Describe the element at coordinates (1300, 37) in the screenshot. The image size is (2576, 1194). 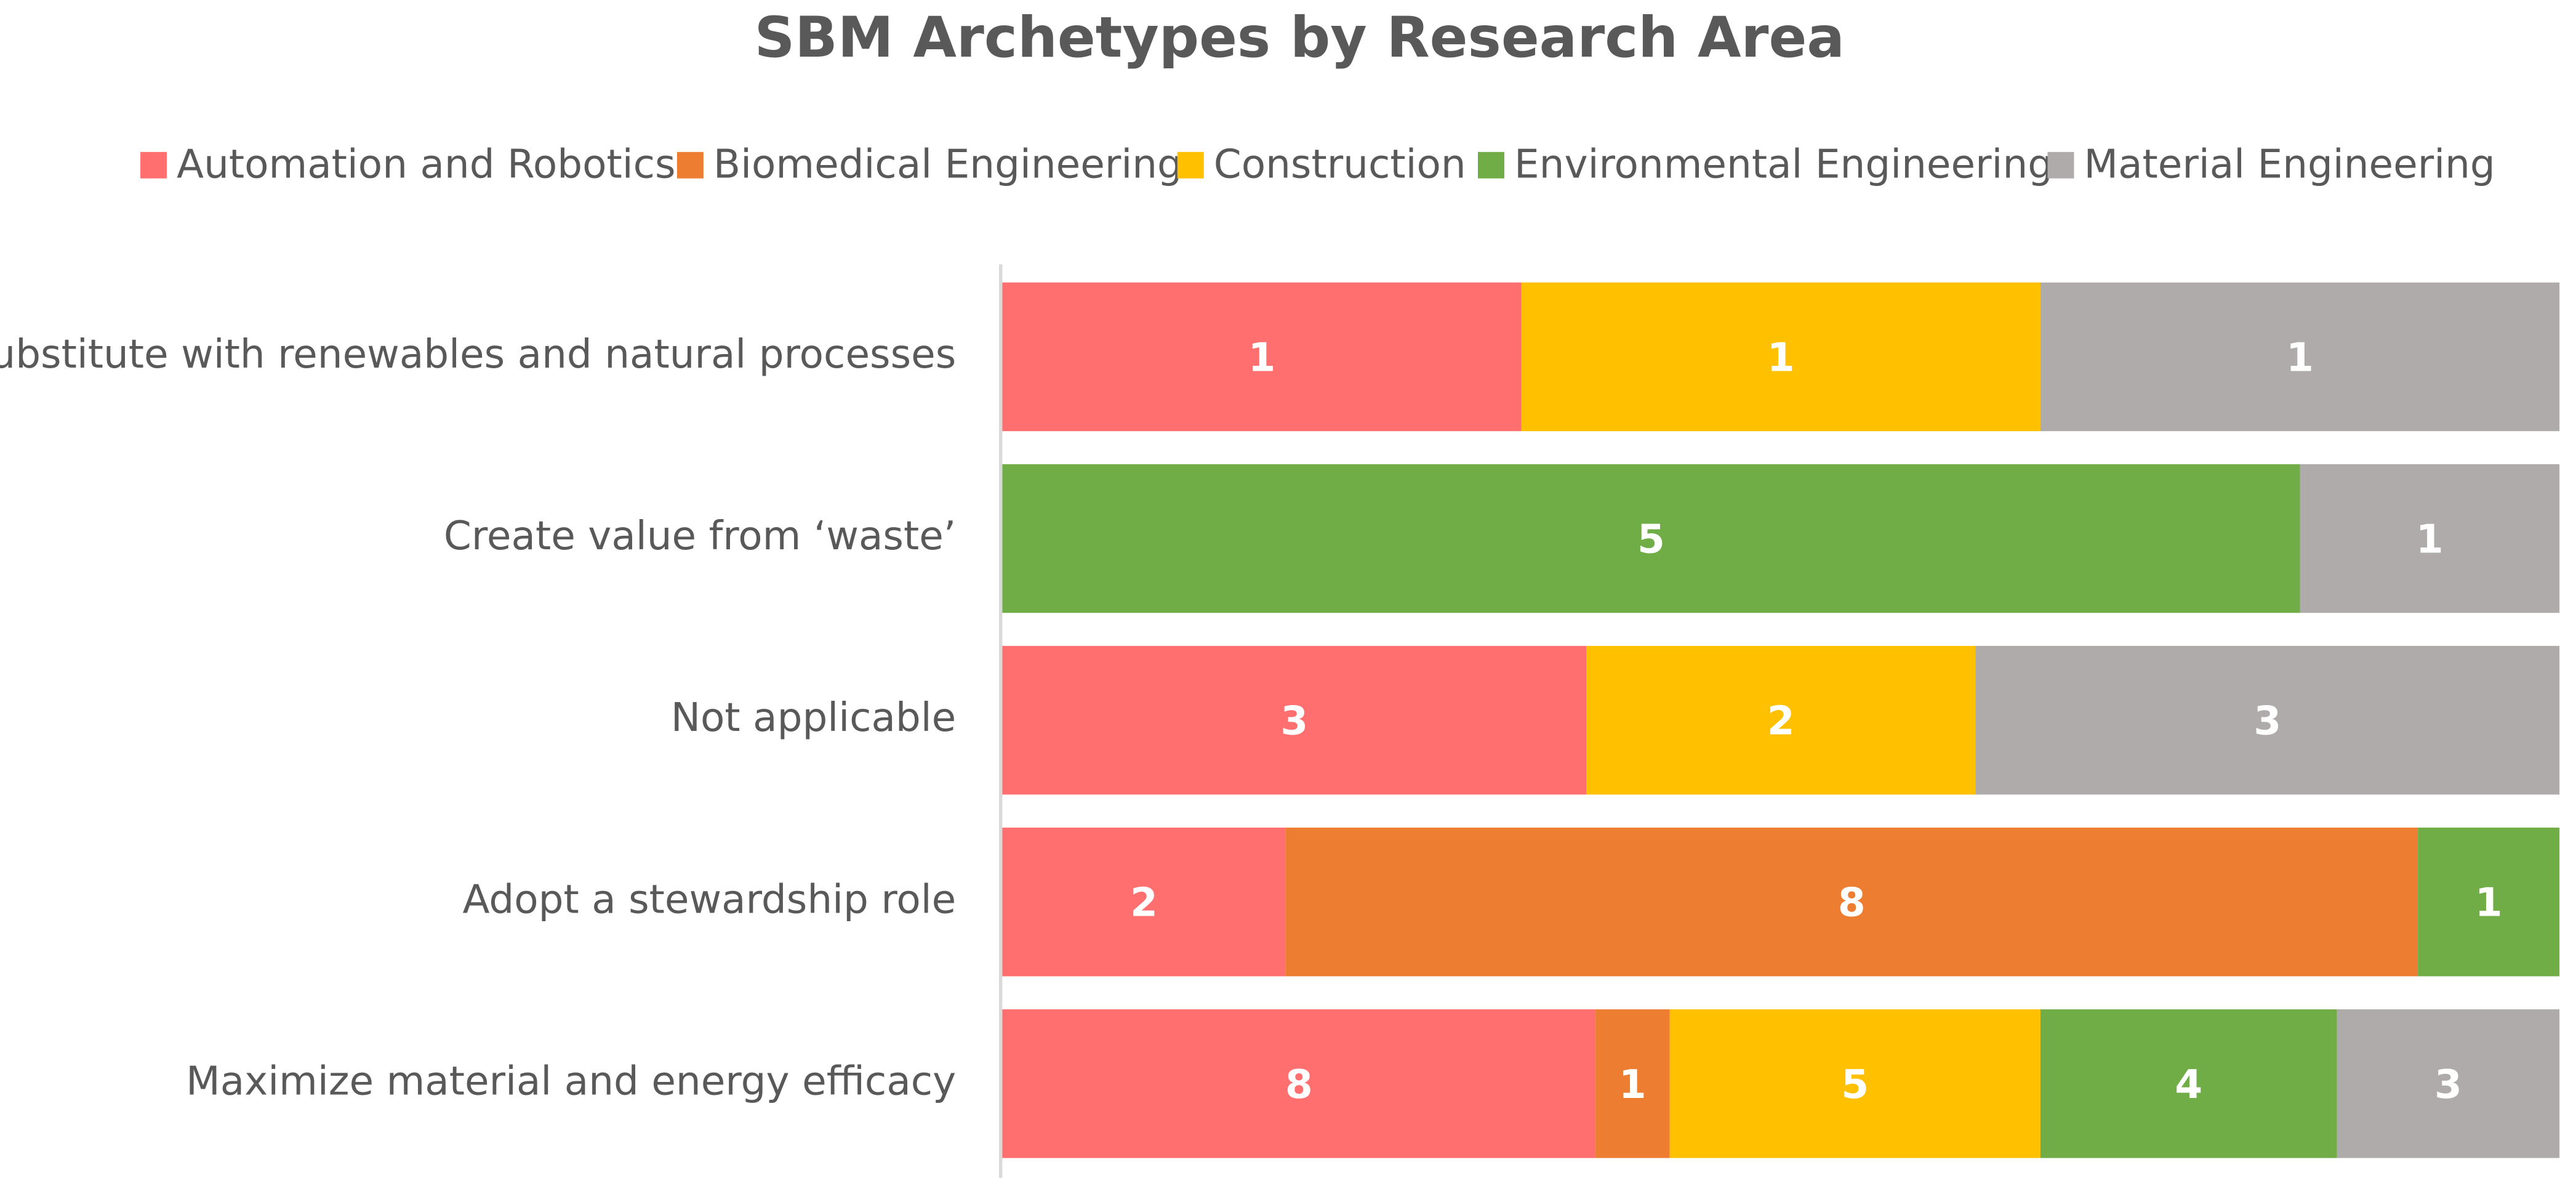
I see `chart-title: SBM Archetypes by Research Area` at that location.